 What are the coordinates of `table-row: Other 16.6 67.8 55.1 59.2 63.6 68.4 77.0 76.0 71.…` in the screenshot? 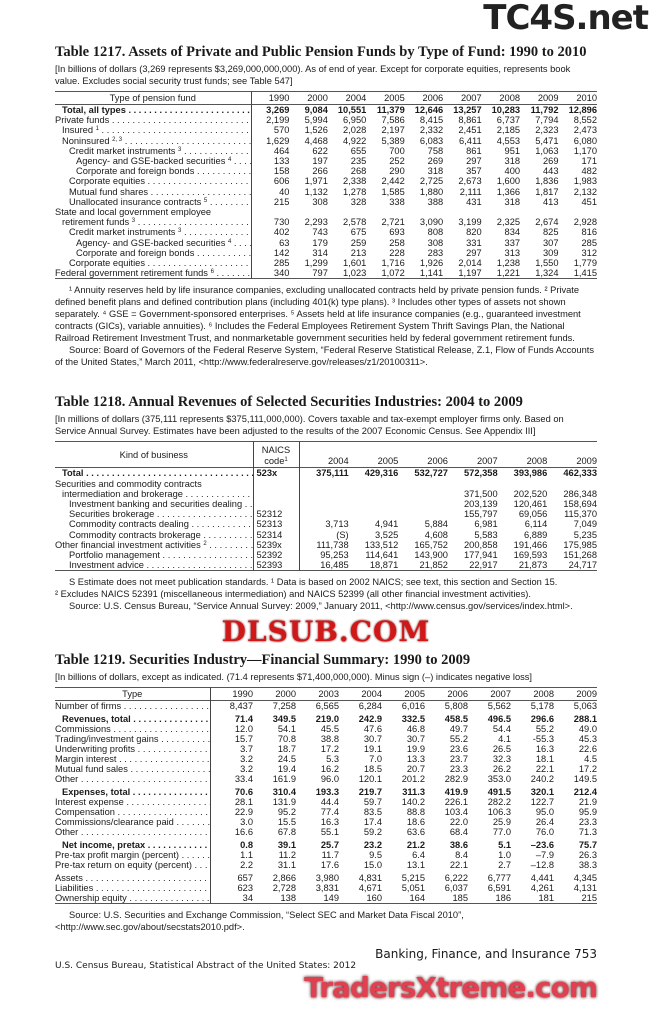 It's located at (326, 832).